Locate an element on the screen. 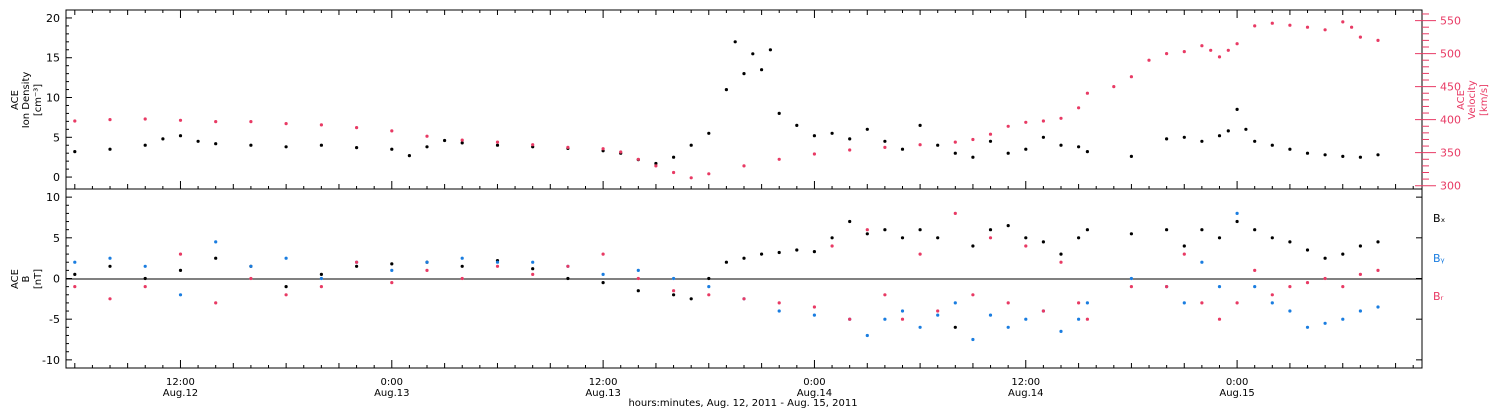 Image resolution: width=1500 pixels, height=410 pixels. xtick-time-label-1: 0:00 is located at coordinates (392, 382).